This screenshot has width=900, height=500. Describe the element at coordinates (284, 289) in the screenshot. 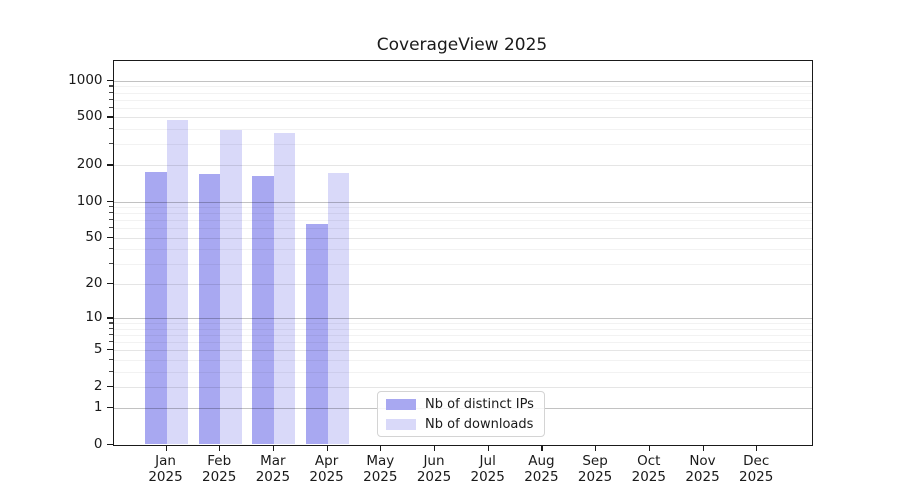

I see `bar-downloads-mar` at that location.